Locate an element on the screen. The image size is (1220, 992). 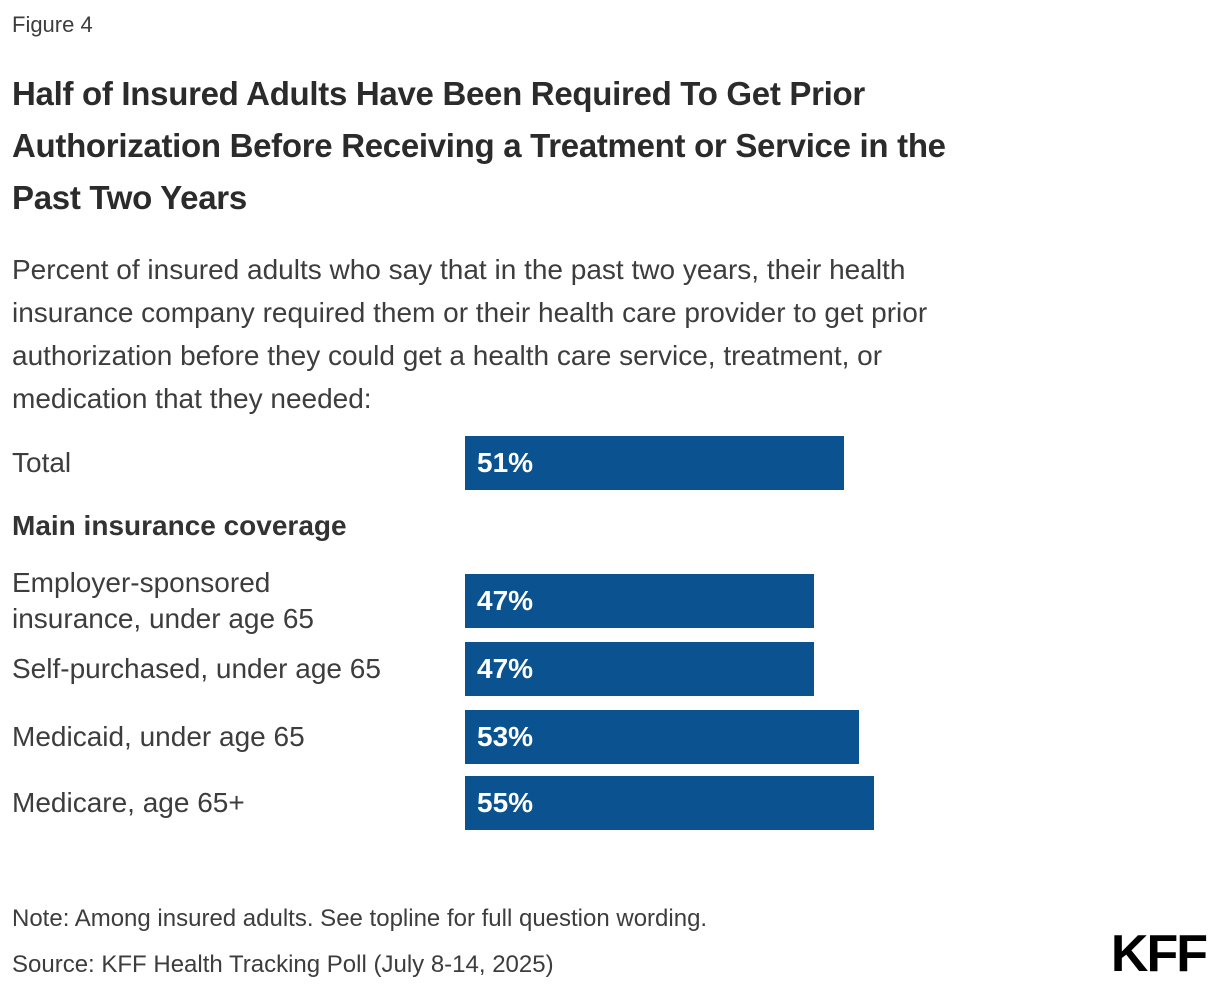
bar-track: 55% is located at coordinates (836, 803).